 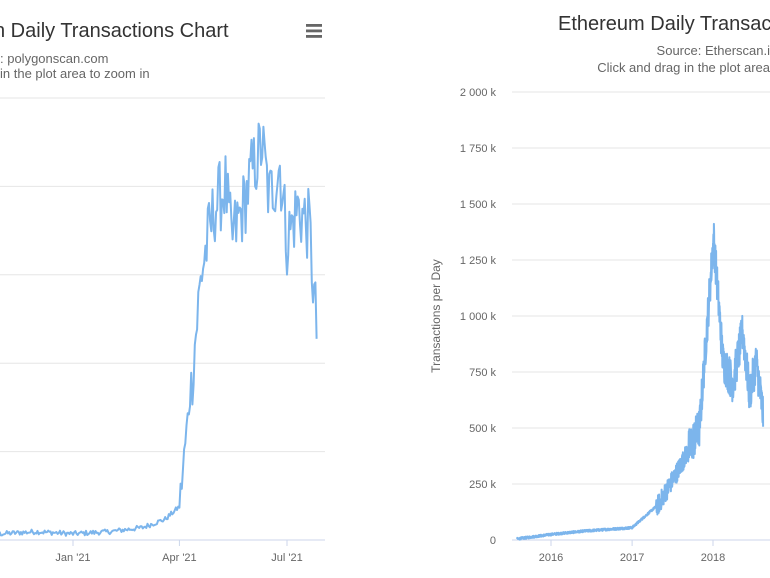 I want to click on right-y-tick-label: 1 500 k, so click(x=478, y=205).